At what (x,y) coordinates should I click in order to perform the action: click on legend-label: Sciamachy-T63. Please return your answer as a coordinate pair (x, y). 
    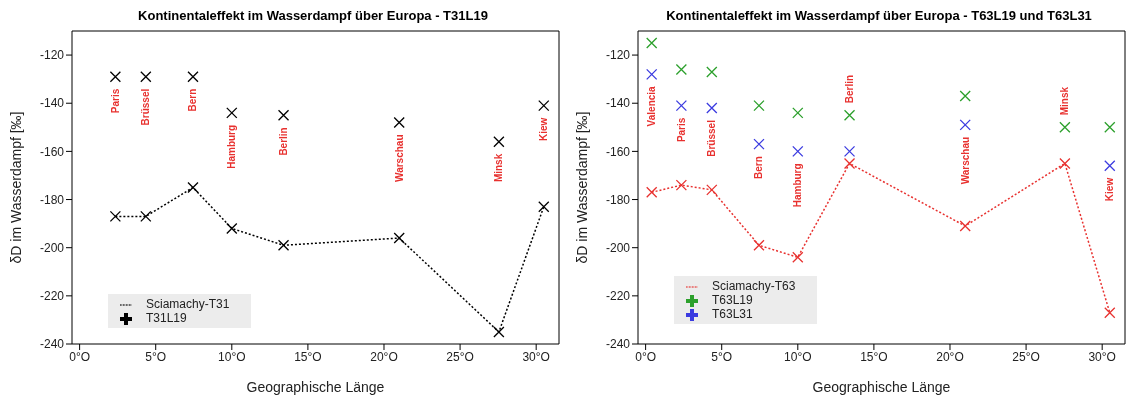
    Looking at the image, I should click on (754, 286).